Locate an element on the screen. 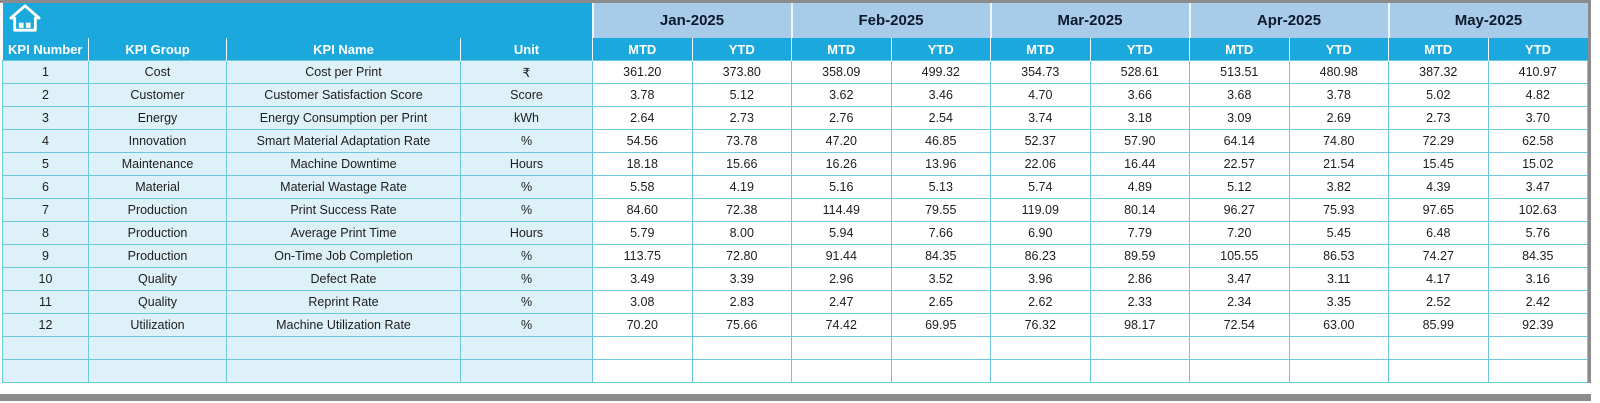  cell-value: 361.20 is located at coordinates (642, 72).